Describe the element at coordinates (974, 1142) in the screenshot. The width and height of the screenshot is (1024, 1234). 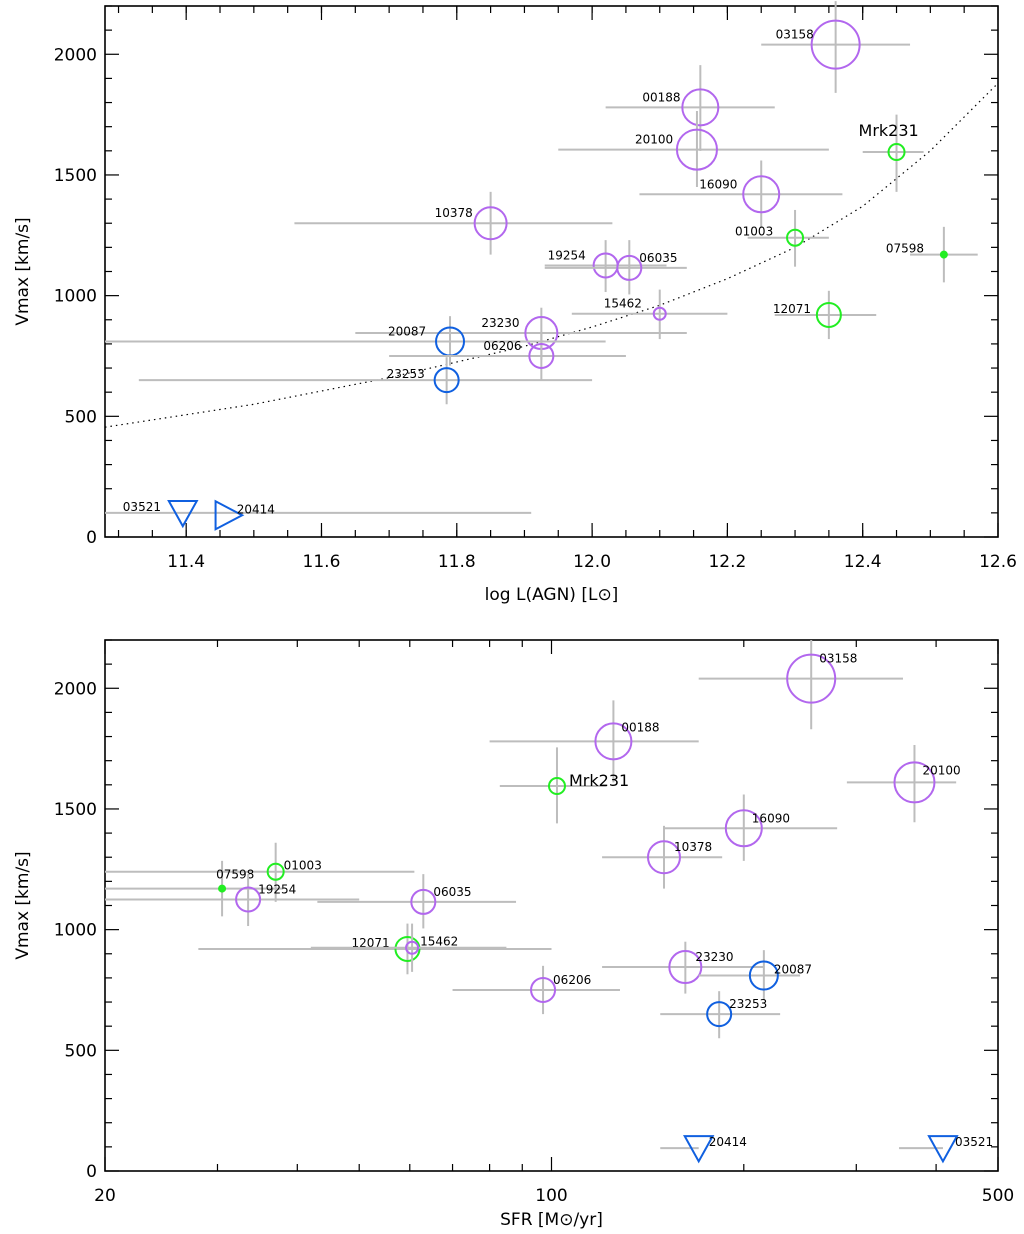
I see `point-label: 03521` at that location.